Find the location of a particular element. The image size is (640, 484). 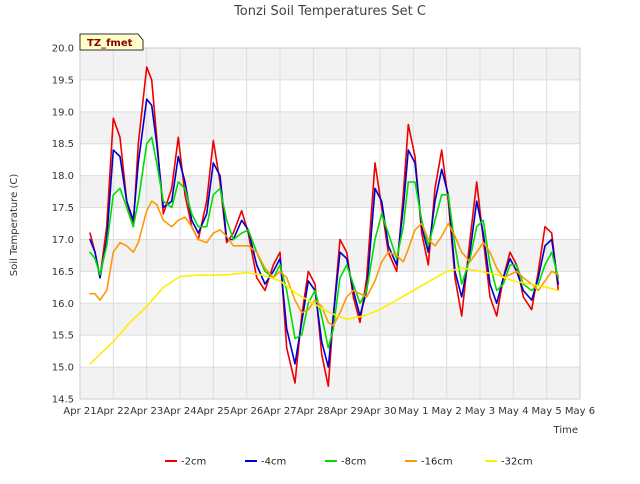

y-tick-label: 14.5 is located at coordinates (63, 400).